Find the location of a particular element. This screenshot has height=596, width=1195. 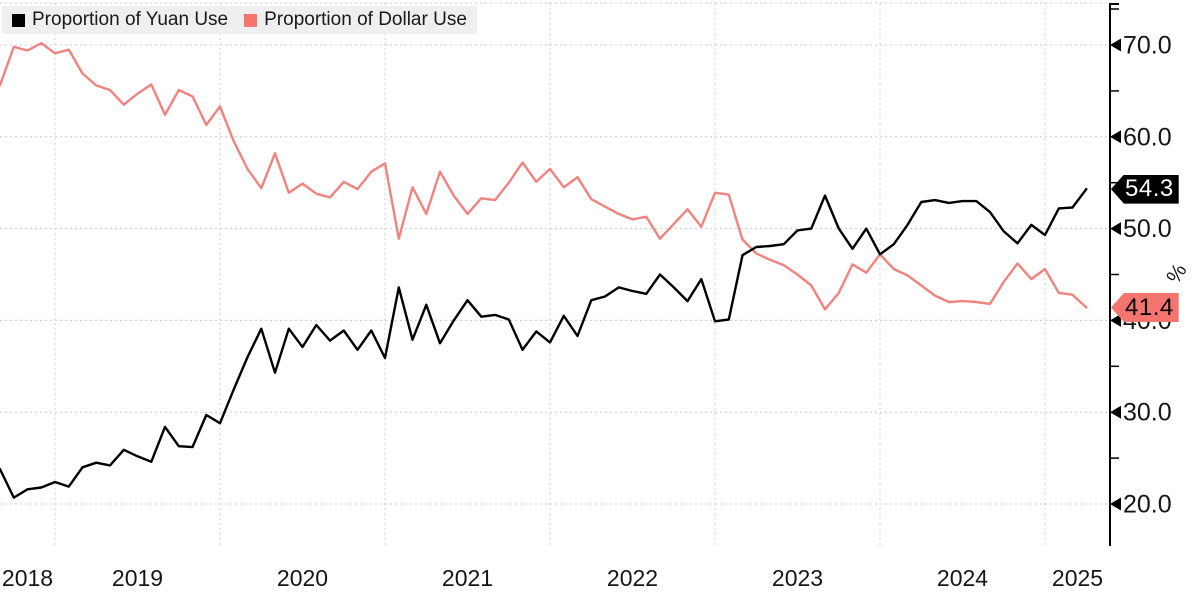

x-axis-year-label: 2021 is located at coordinates (467, 578).